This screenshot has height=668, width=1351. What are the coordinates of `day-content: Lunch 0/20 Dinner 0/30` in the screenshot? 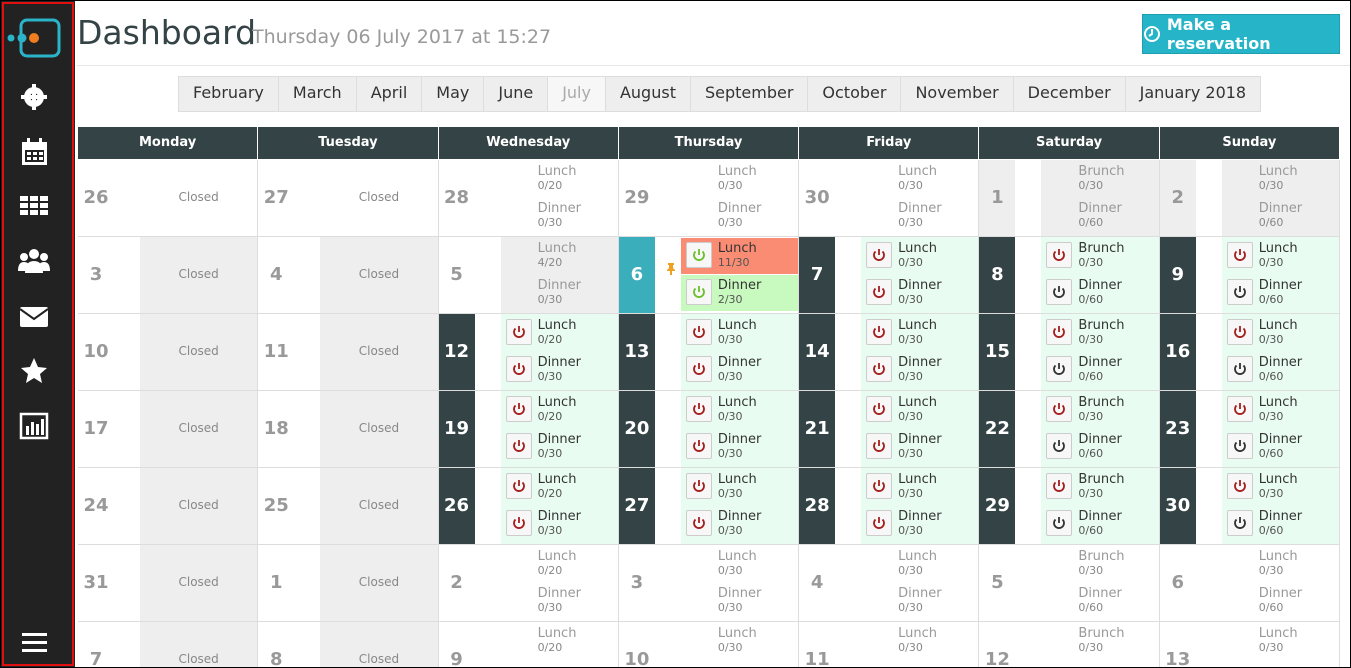 It's located at (559, 506).